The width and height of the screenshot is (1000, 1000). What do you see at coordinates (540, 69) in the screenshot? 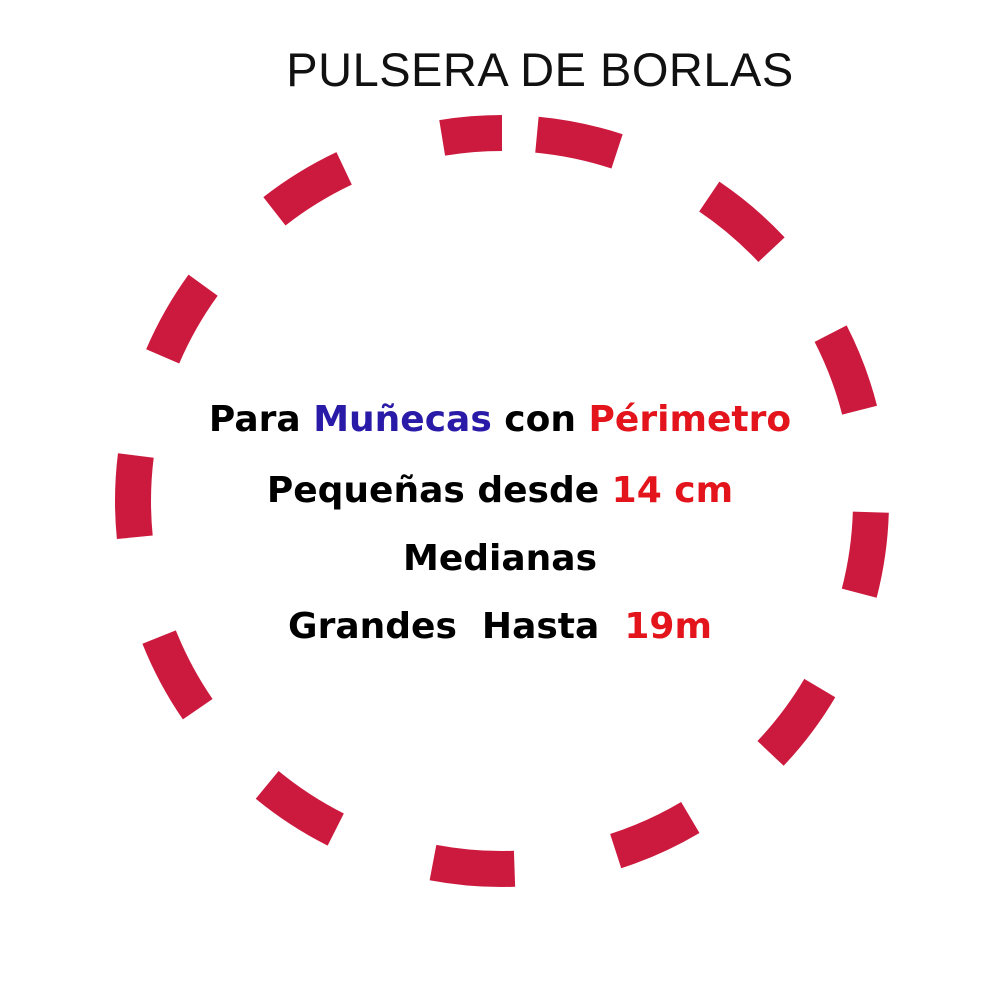
I see `page-title: PULSERA DE BORLAS` at bounding box center [540, 69].